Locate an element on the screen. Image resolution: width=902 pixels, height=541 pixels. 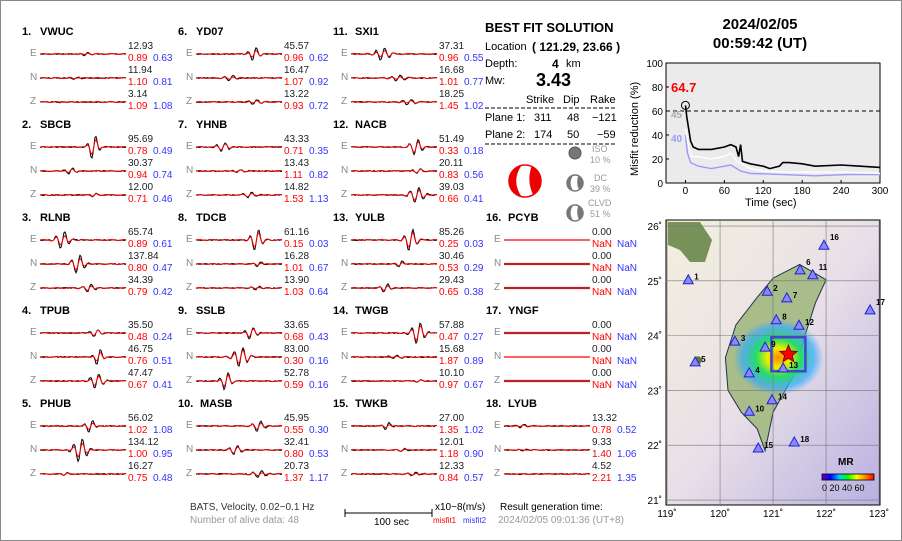
chart-plot-area is located at coordinates (773, 123).